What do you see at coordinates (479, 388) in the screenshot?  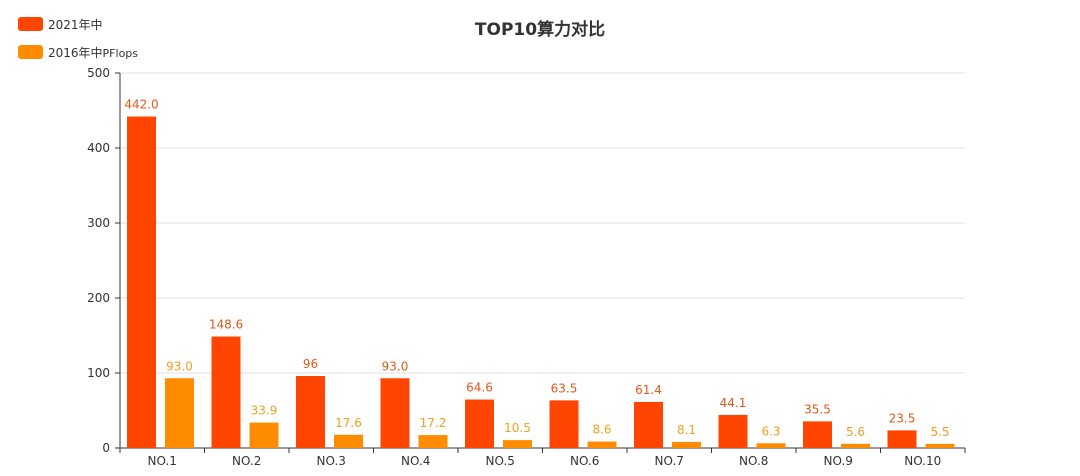 I see `data-label: 64.6` at bounding box center [479, 388].